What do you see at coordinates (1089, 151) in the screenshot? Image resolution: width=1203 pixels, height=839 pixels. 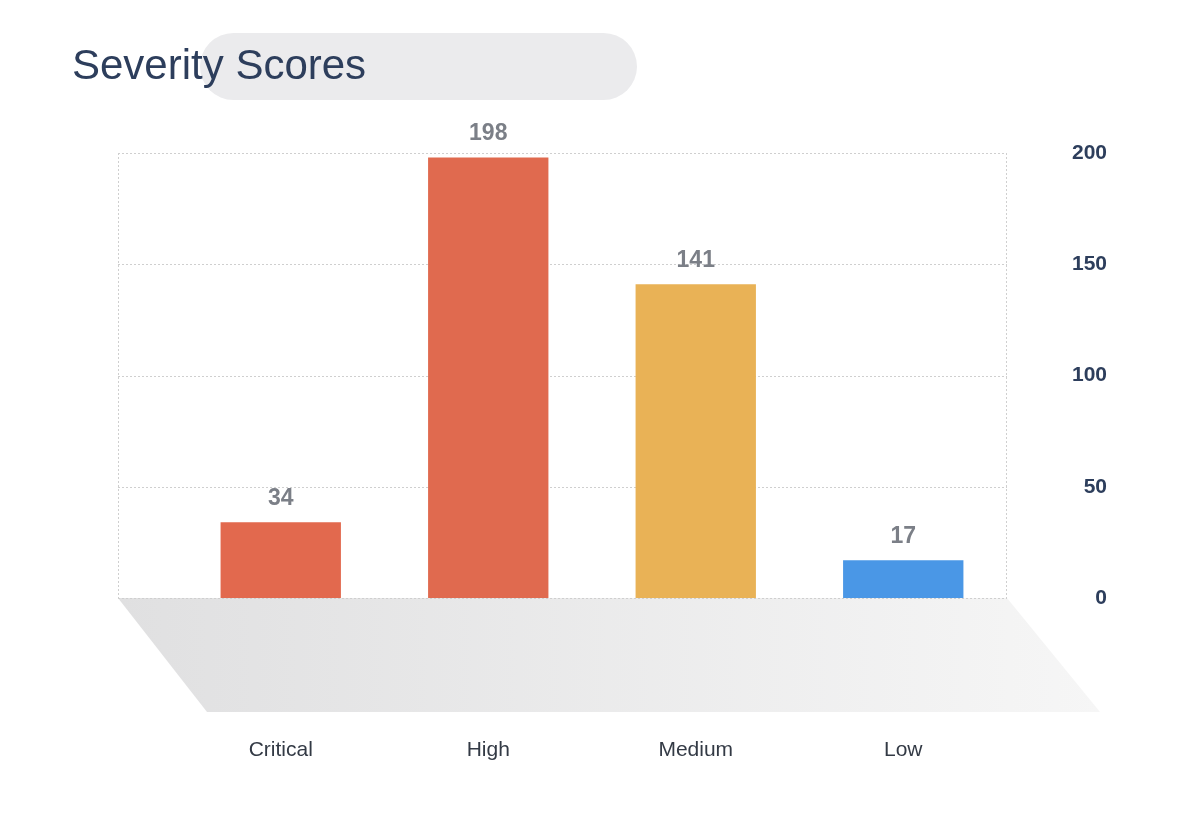 I see `y-tick-label: 200` at bounding box center [1089, 151].